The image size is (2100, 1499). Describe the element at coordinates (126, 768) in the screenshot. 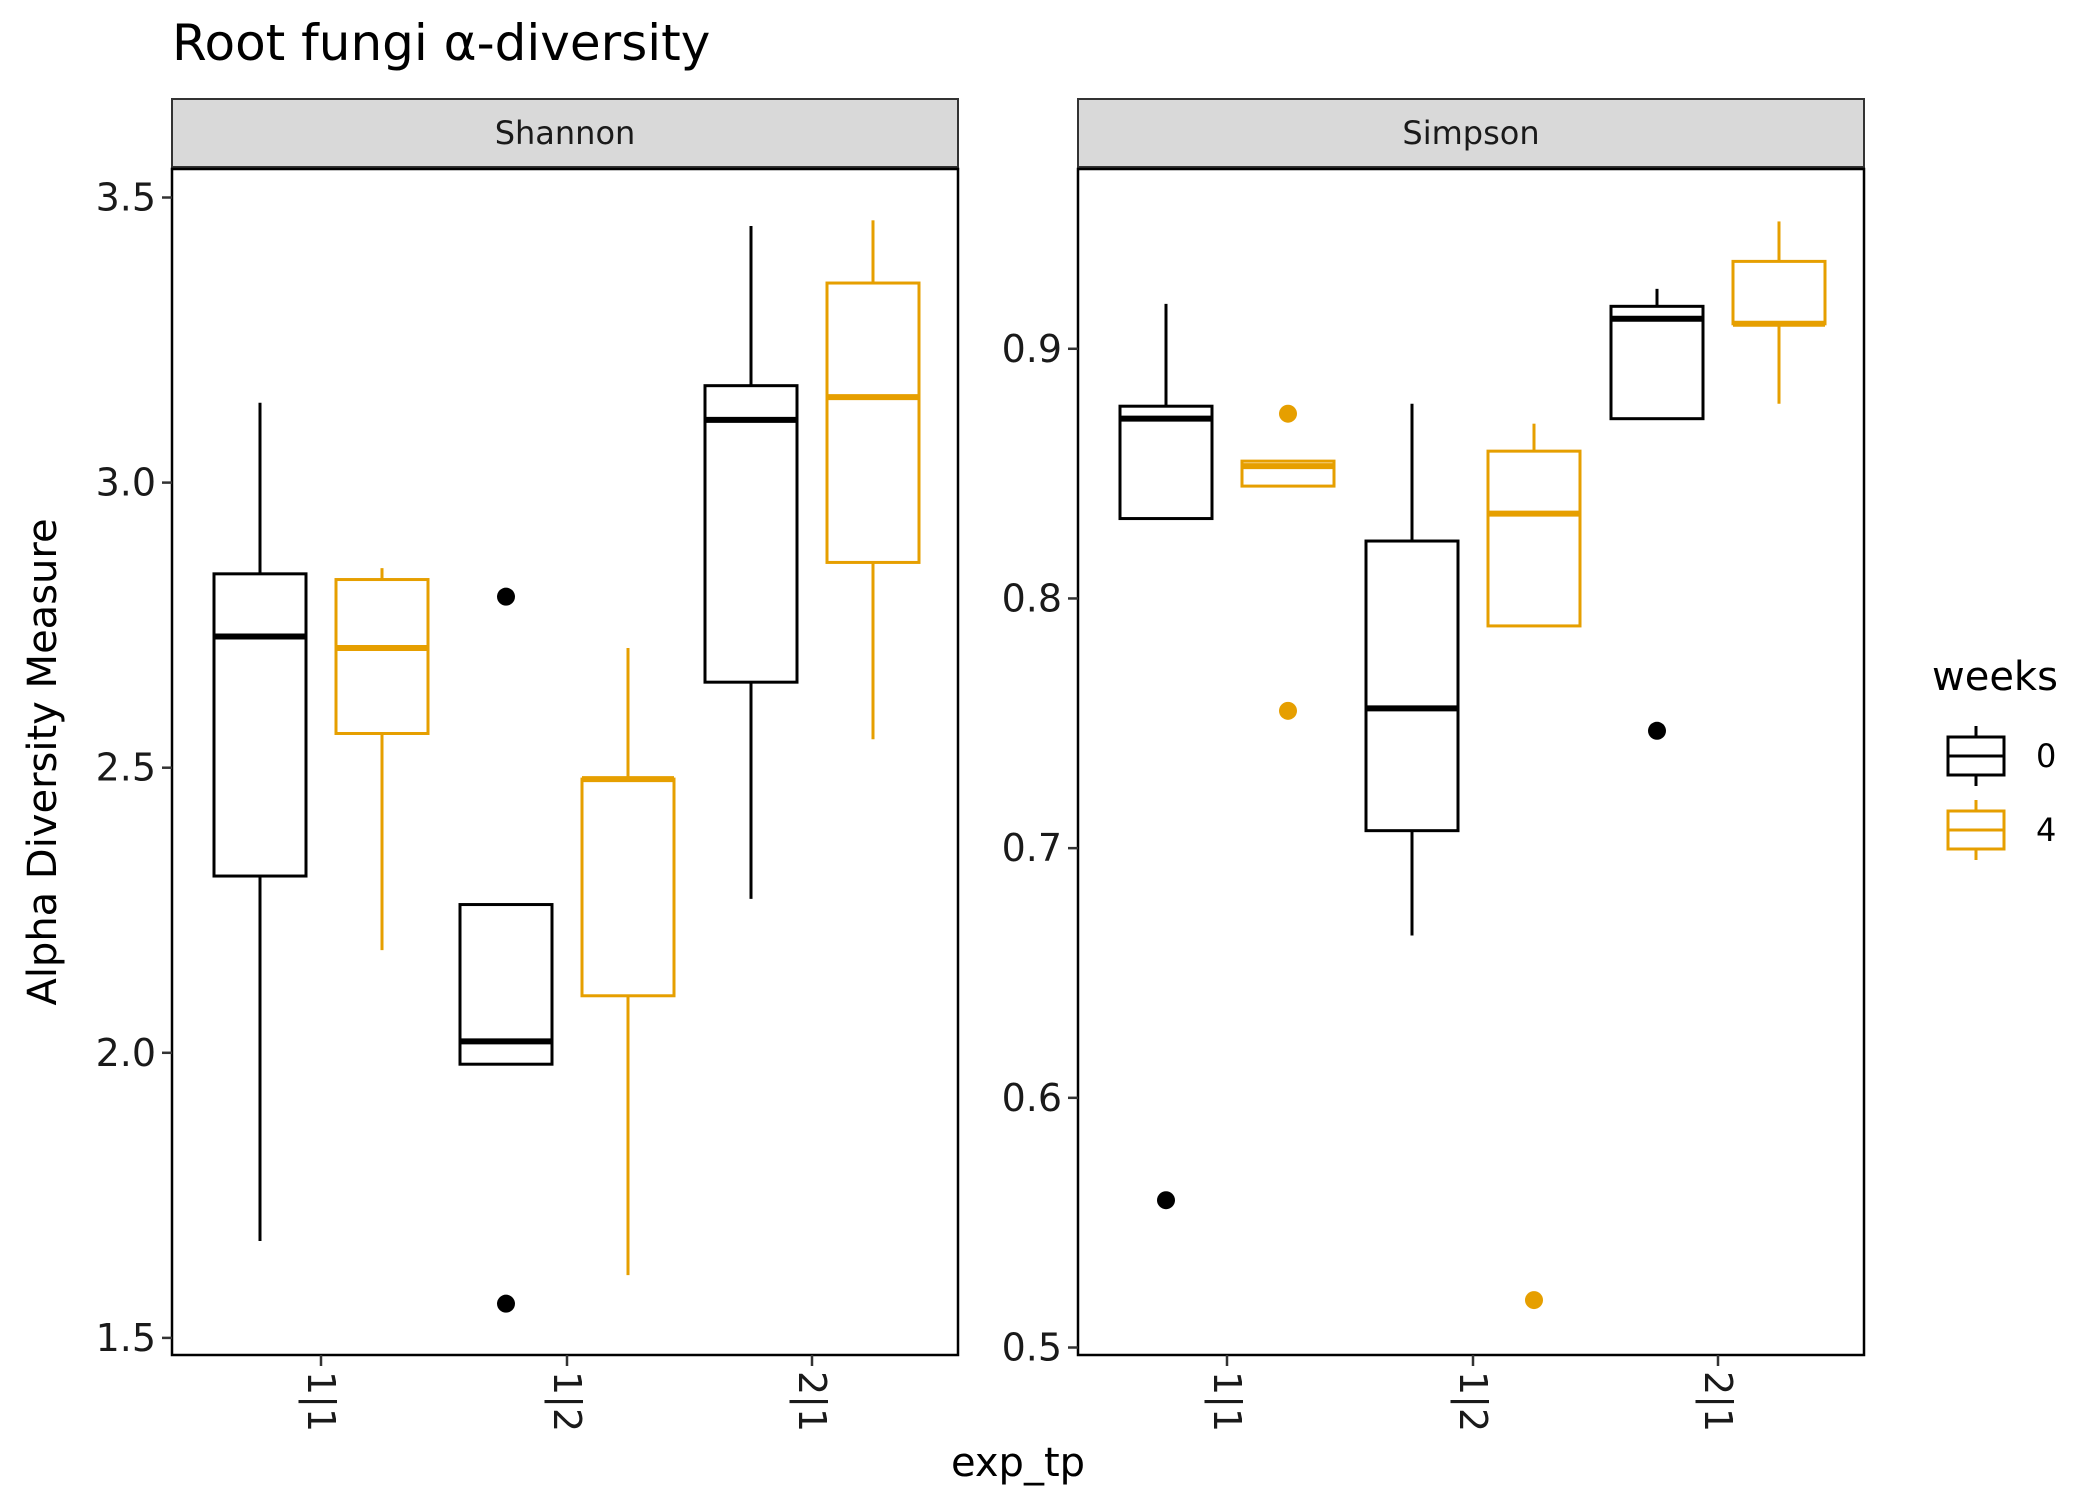

I see `y-tick-label: 2.5` at that location.